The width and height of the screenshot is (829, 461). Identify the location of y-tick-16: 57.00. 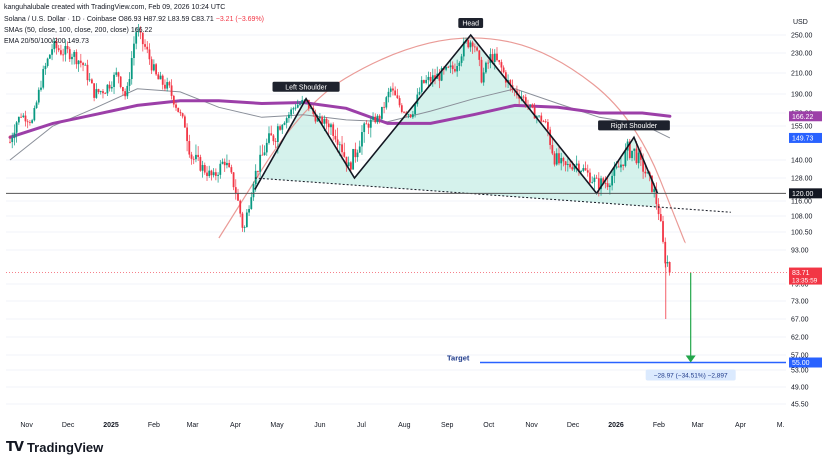
(800, 356).